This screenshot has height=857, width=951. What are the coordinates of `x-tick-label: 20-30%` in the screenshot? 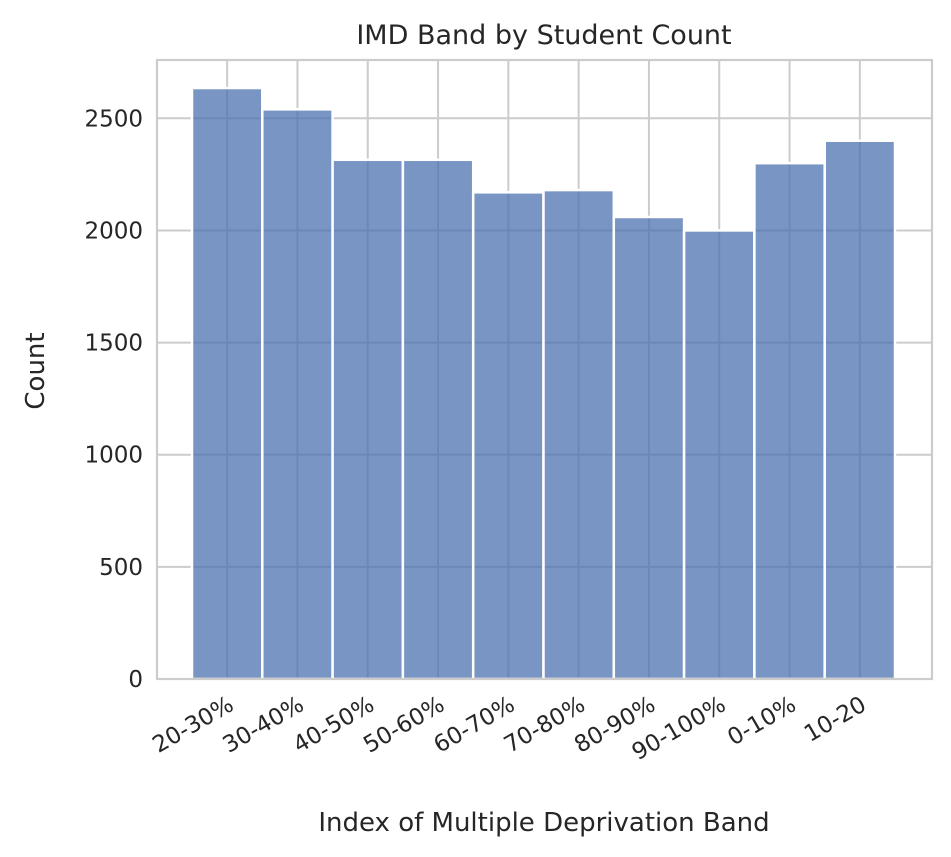 It's located at (193, 725).